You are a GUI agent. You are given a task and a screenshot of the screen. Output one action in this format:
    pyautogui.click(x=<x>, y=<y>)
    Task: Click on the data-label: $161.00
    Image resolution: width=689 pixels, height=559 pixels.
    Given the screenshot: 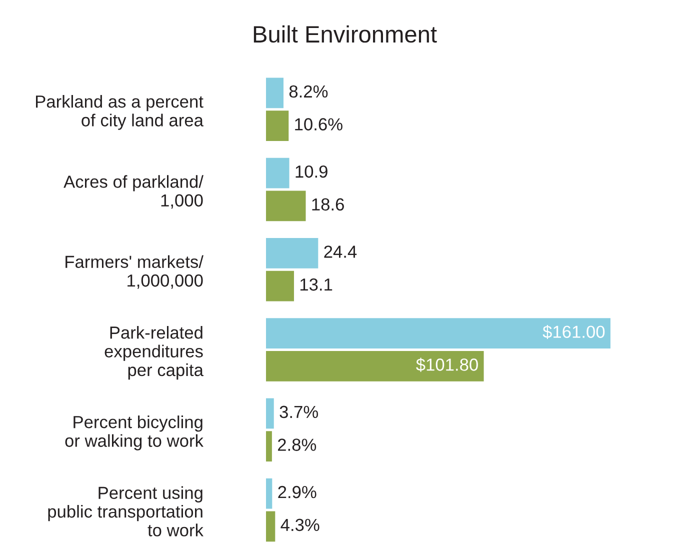 What is the action you would take?
    pyautogui.click(x=573, y=332)
    